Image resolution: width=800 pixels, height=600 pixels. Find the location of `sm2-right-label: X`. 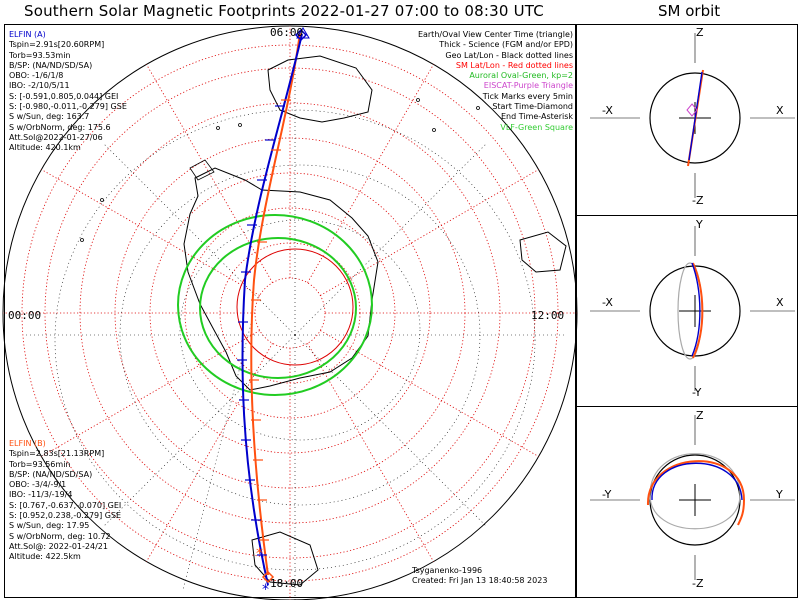

sm2-right-label: X is located at coordinates (780, 302).